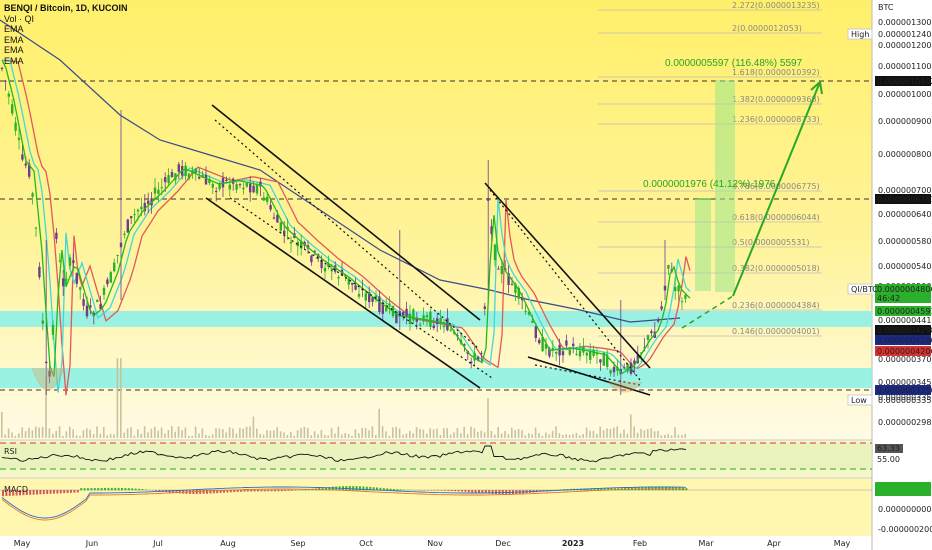 The image size is (932, 550). What do you see at coordinates (343, 398) in the screenshot?
I see `volume-series` at bounding box center [343, 398].